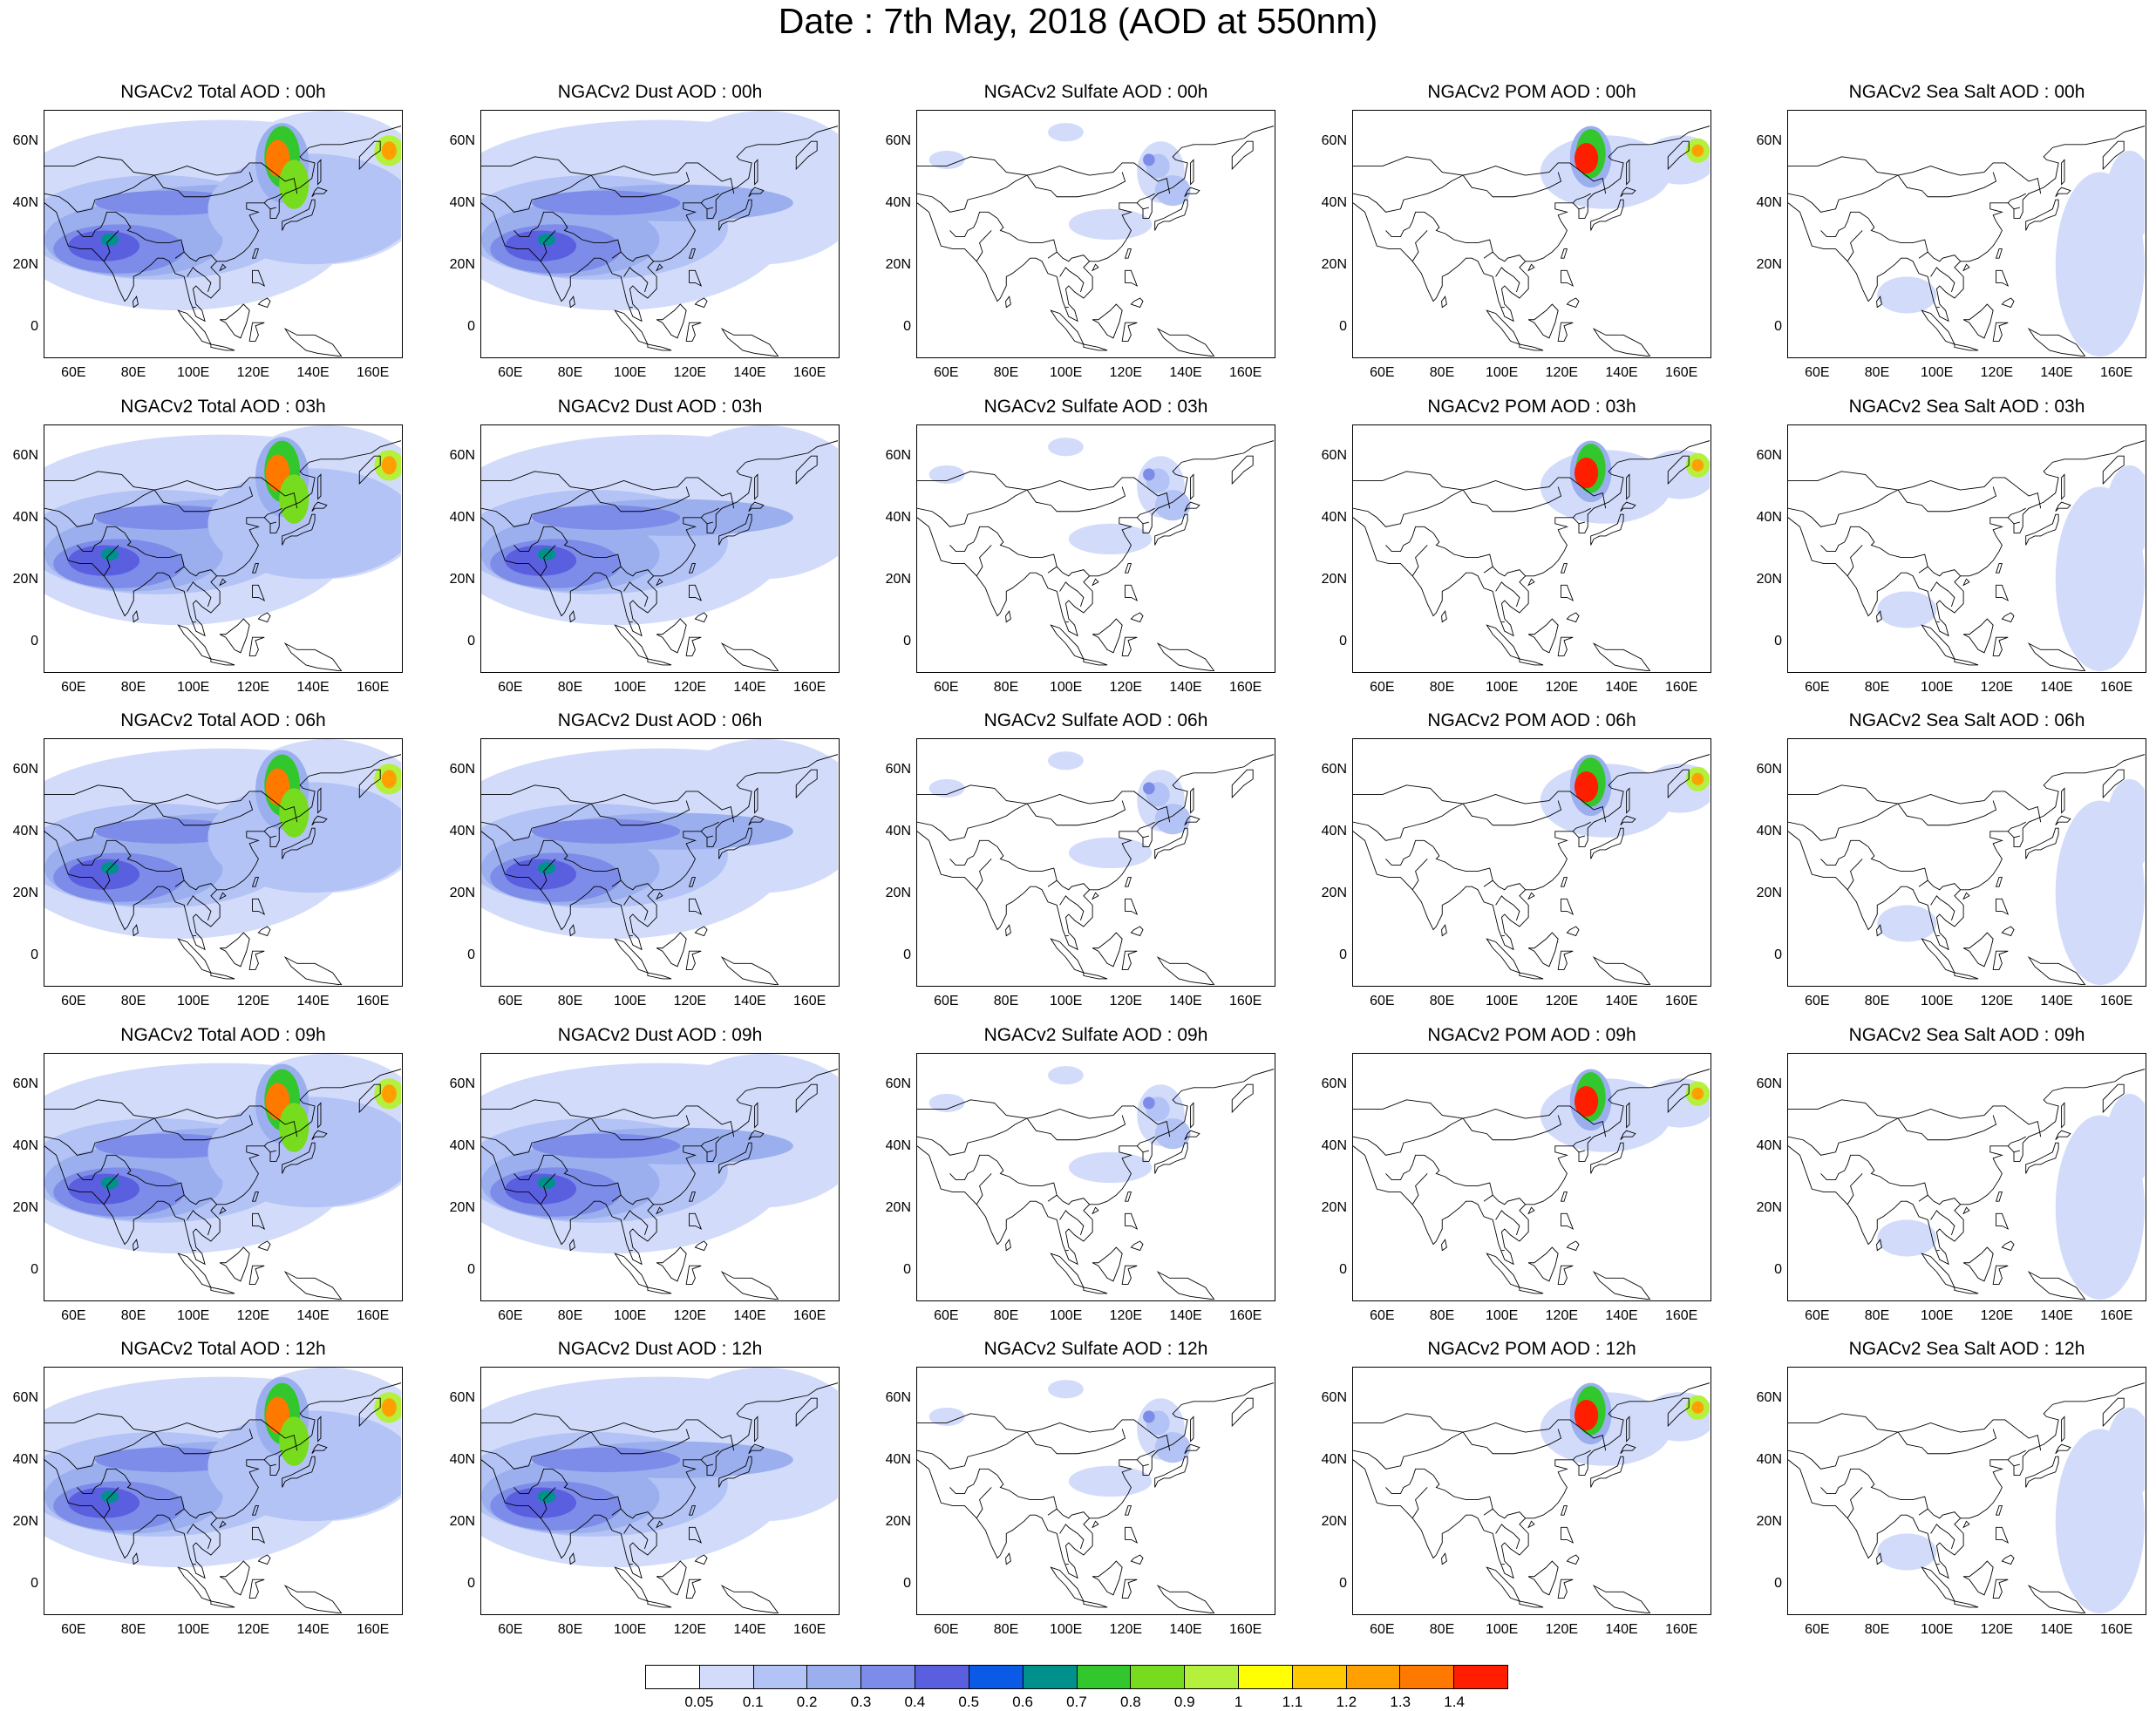 This screenshot has height=1711, width=2156. Describe the element at coordinates (690, 687) in the screenshot. I see `lon-tick-label: 120E` at that location.